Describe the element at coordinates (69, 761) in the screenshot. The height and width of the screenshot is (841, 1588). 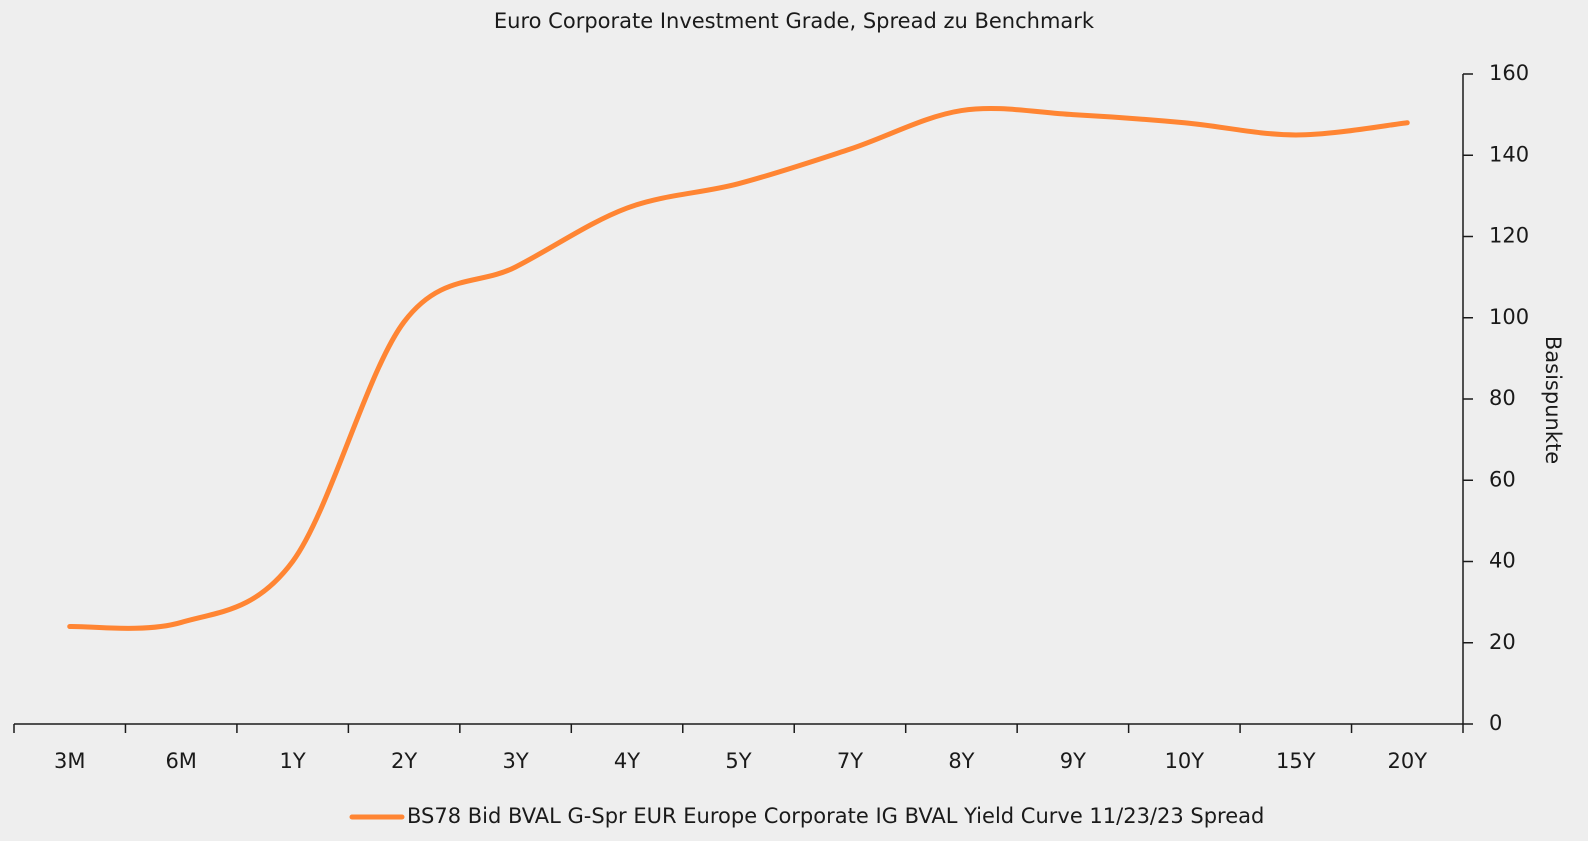
I see `x-tick-label: 3M` at that location.